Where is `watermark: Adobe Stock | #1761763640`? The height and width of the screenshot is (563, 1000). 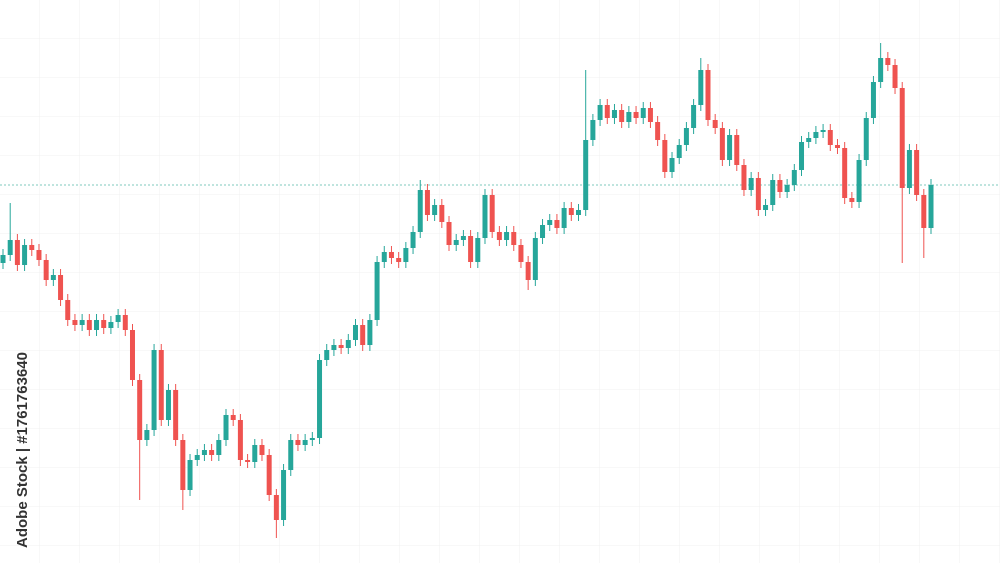
watermark: Adobe Stock | #1761763640 is located at coordinates (22, 450).